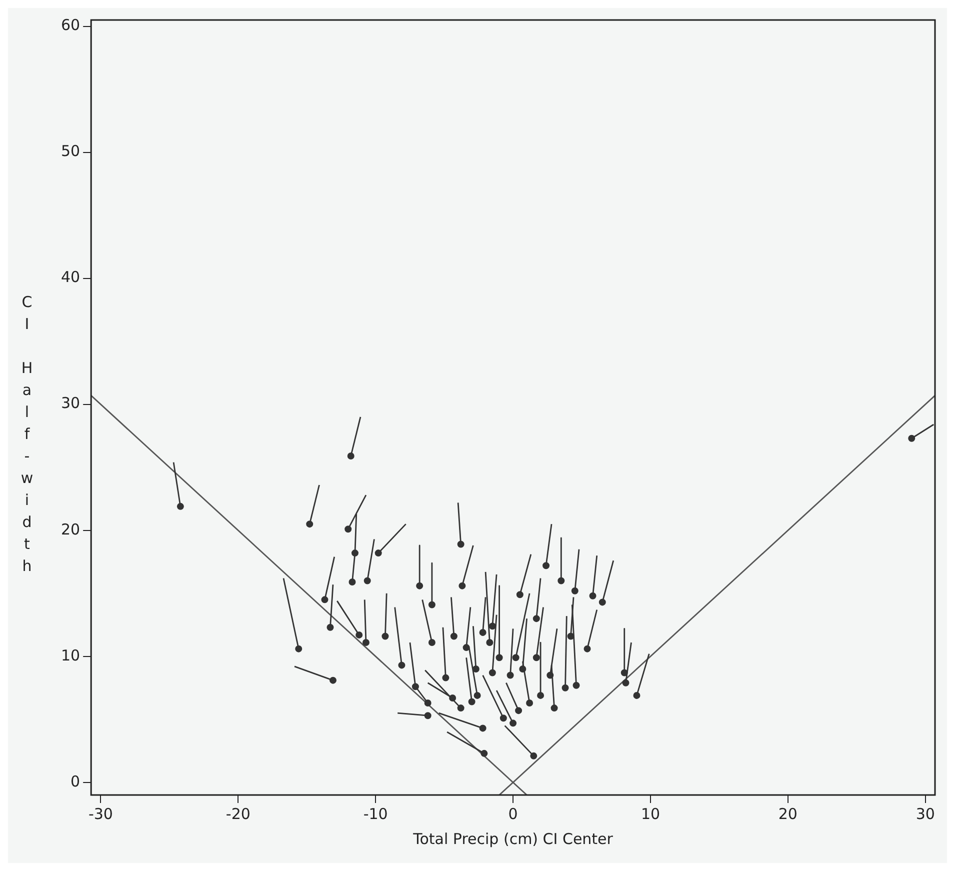 This screenshot has width=955, height=871. Describe the element at coordinates (70, 403) in the screenshot. I see `y-tick-label: 30` at that location.